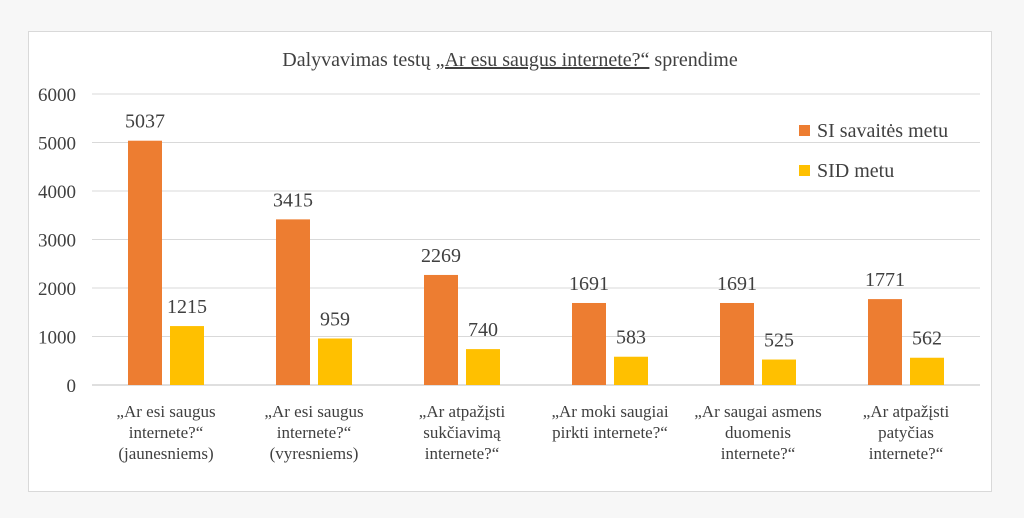 Image resolution: width=1024 pixels, height=518 pixels. Describe the element at coordinates (882, 131) in the screenshot. I see `legend-label: SI savaitės metu` at that location.